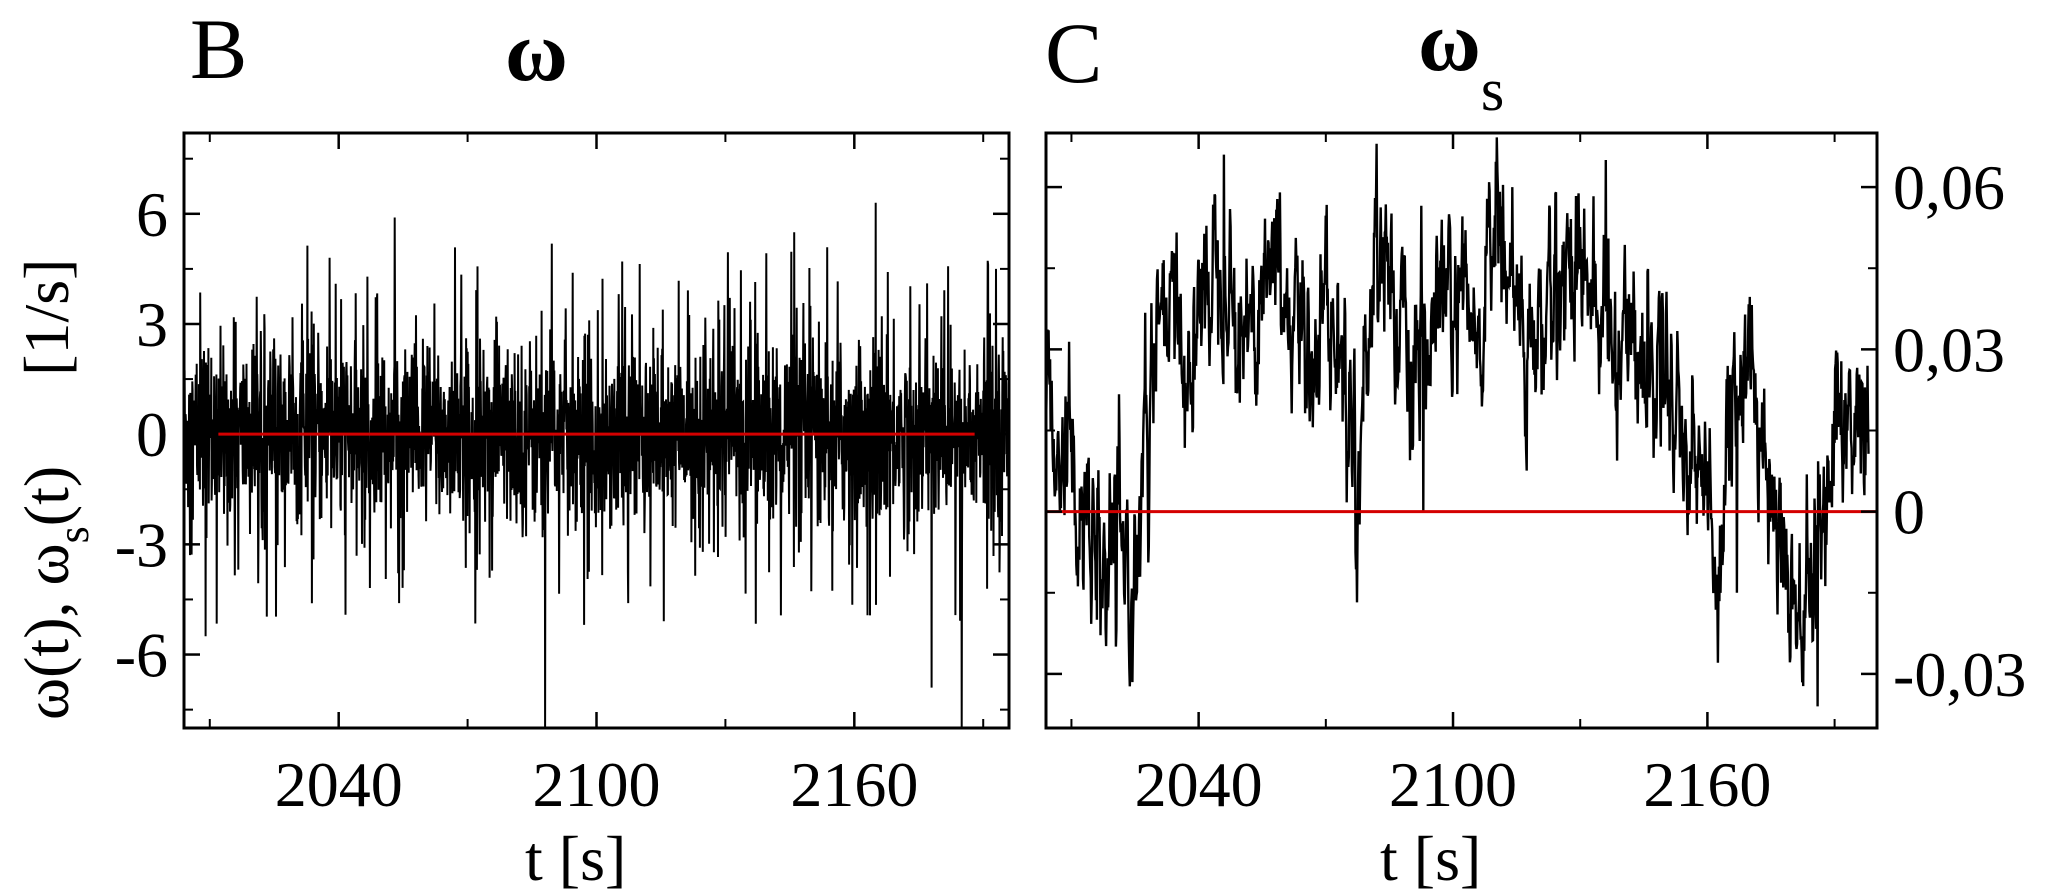 The width and height of the screenshot is (2067, 894). What do you see at coordinates (46, 317) in the screenshot?
I see `panel-b-ylabel-unit: [1/s]` at bounding box center [46, 317].